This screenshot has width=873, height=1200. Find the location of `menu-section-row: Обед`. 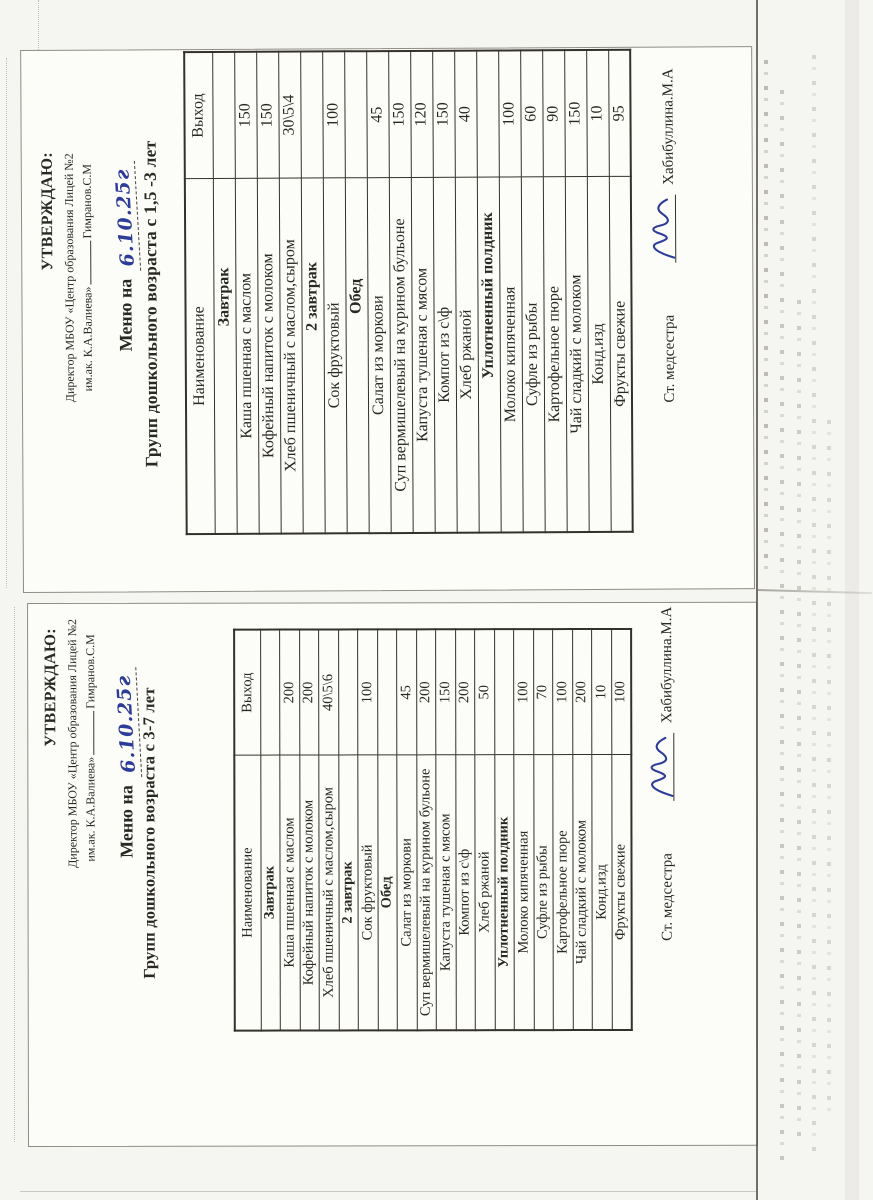

menu-section-row: Обед is located at coordinates (356, 292).